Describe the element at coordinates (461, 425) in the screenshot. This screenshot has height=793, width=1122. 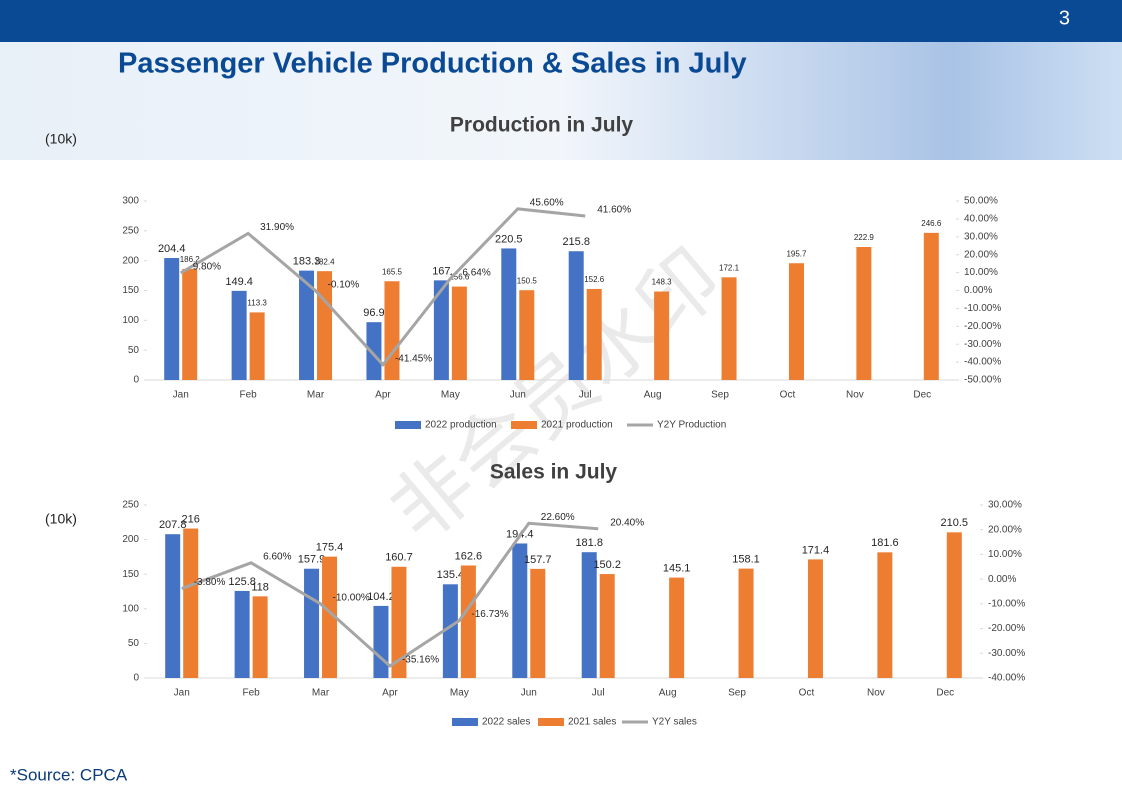
I see `legend-label: 2022 production` at that location.